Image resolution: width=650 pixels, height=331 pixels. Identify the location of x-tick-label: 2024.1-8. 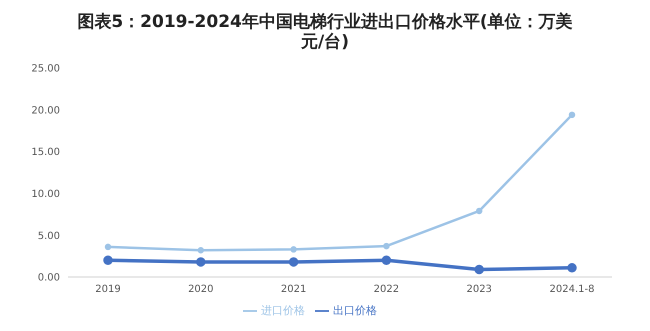
(572, 290).